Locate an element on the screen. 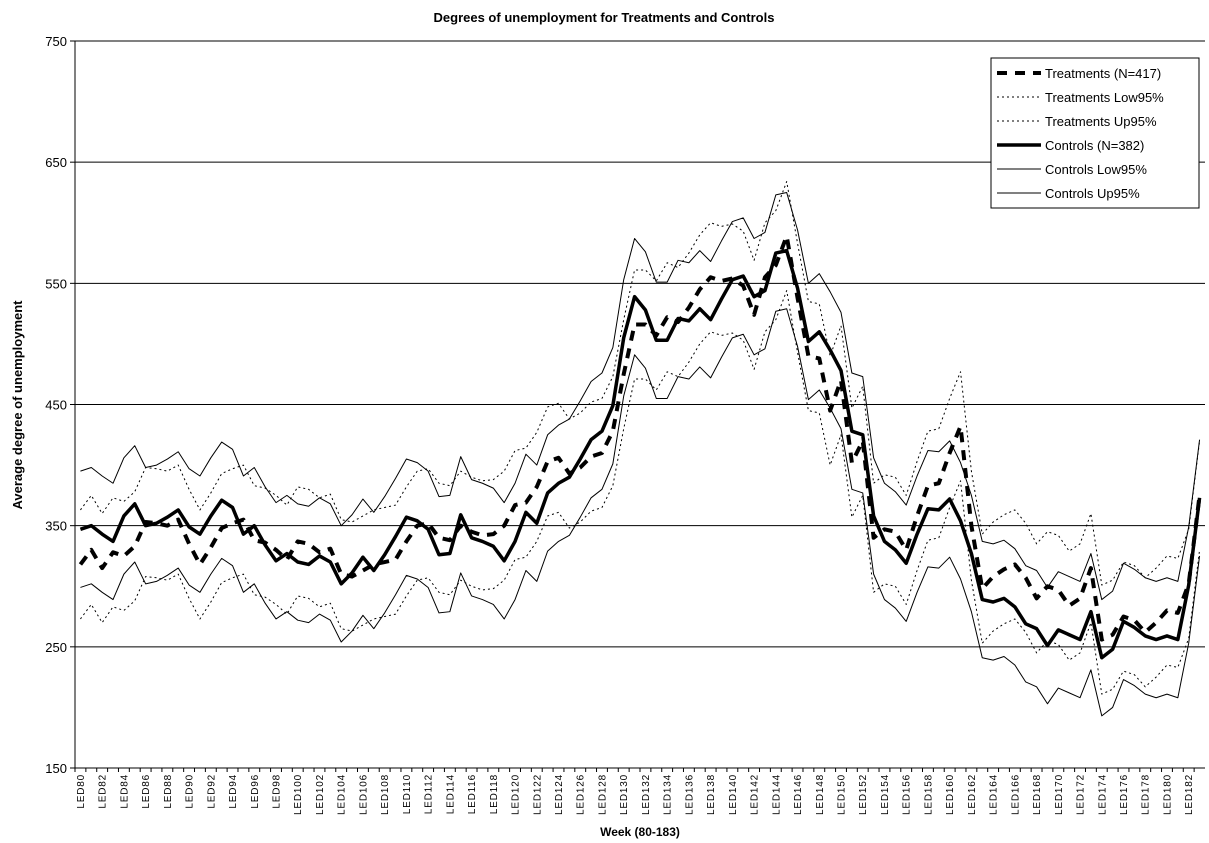 This screenshot has height=843, width=1209. legend-label: Treatments Up95% is located at coordinates (1101, 121).